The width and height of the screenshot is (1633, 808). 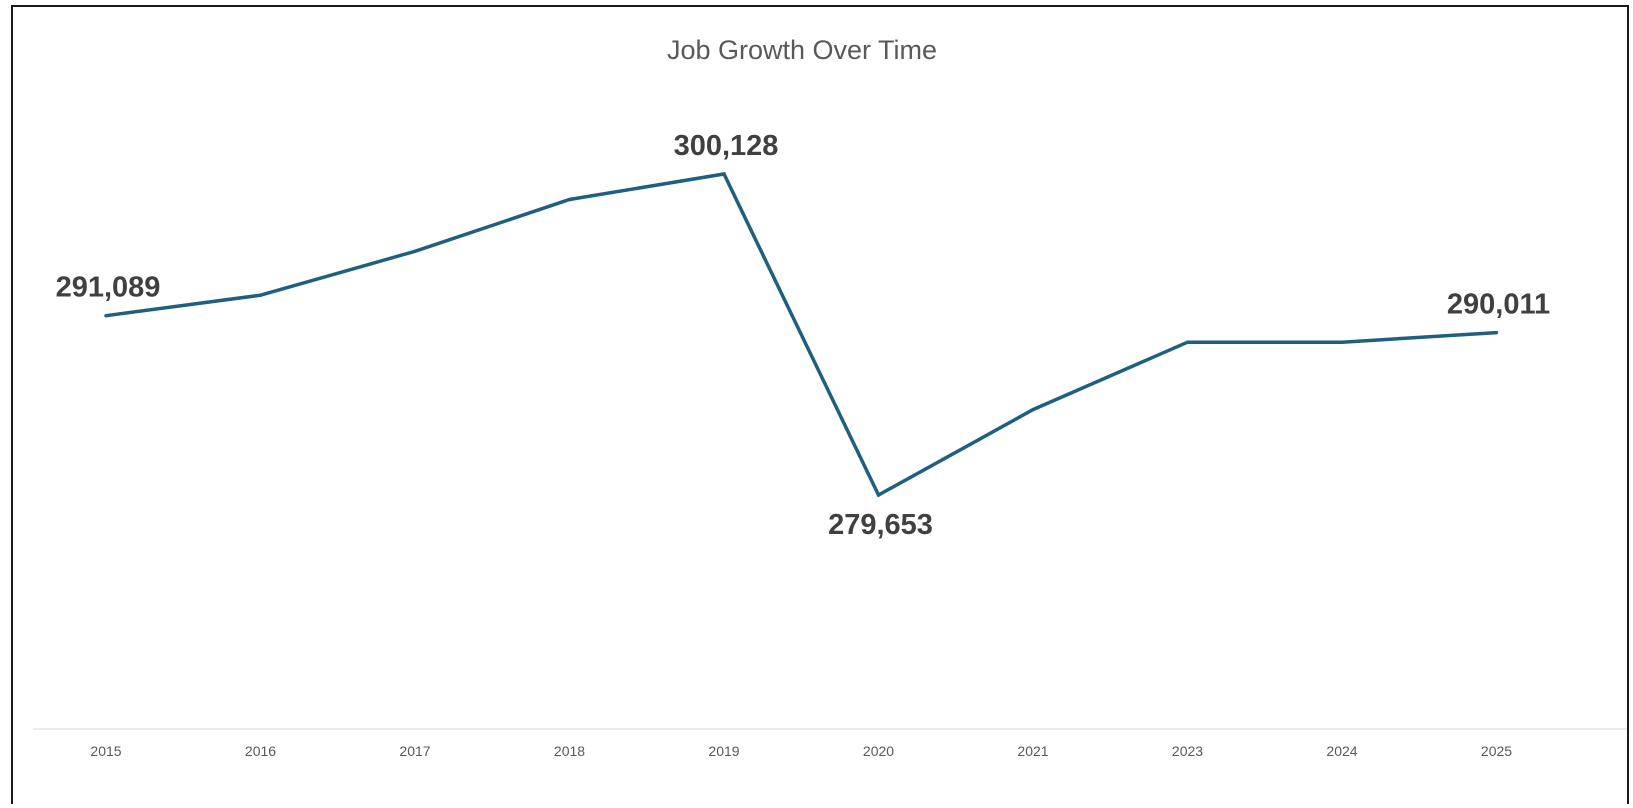 What do you see at coordinates (569, 199) in the screenshot?
I see `data-point-2018` at bounding box center [569, 199].